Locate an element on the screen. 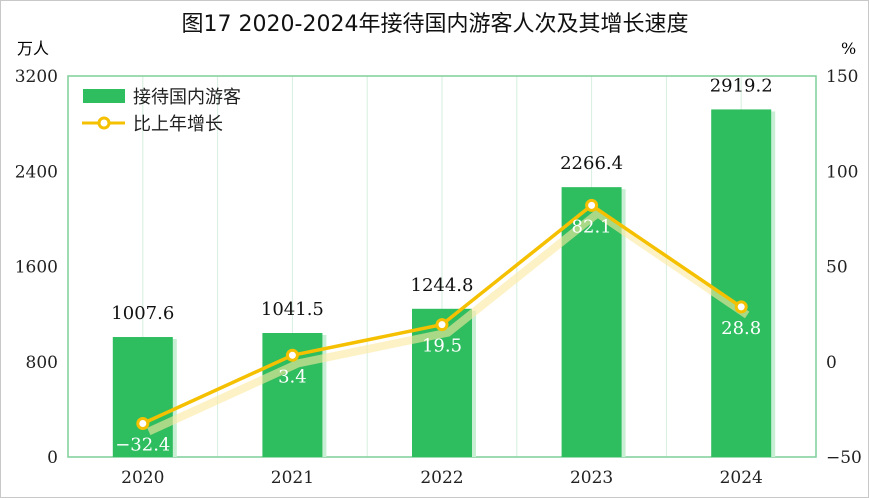  bar-value-label: 1041.5 is located at coordinates (292, 309).